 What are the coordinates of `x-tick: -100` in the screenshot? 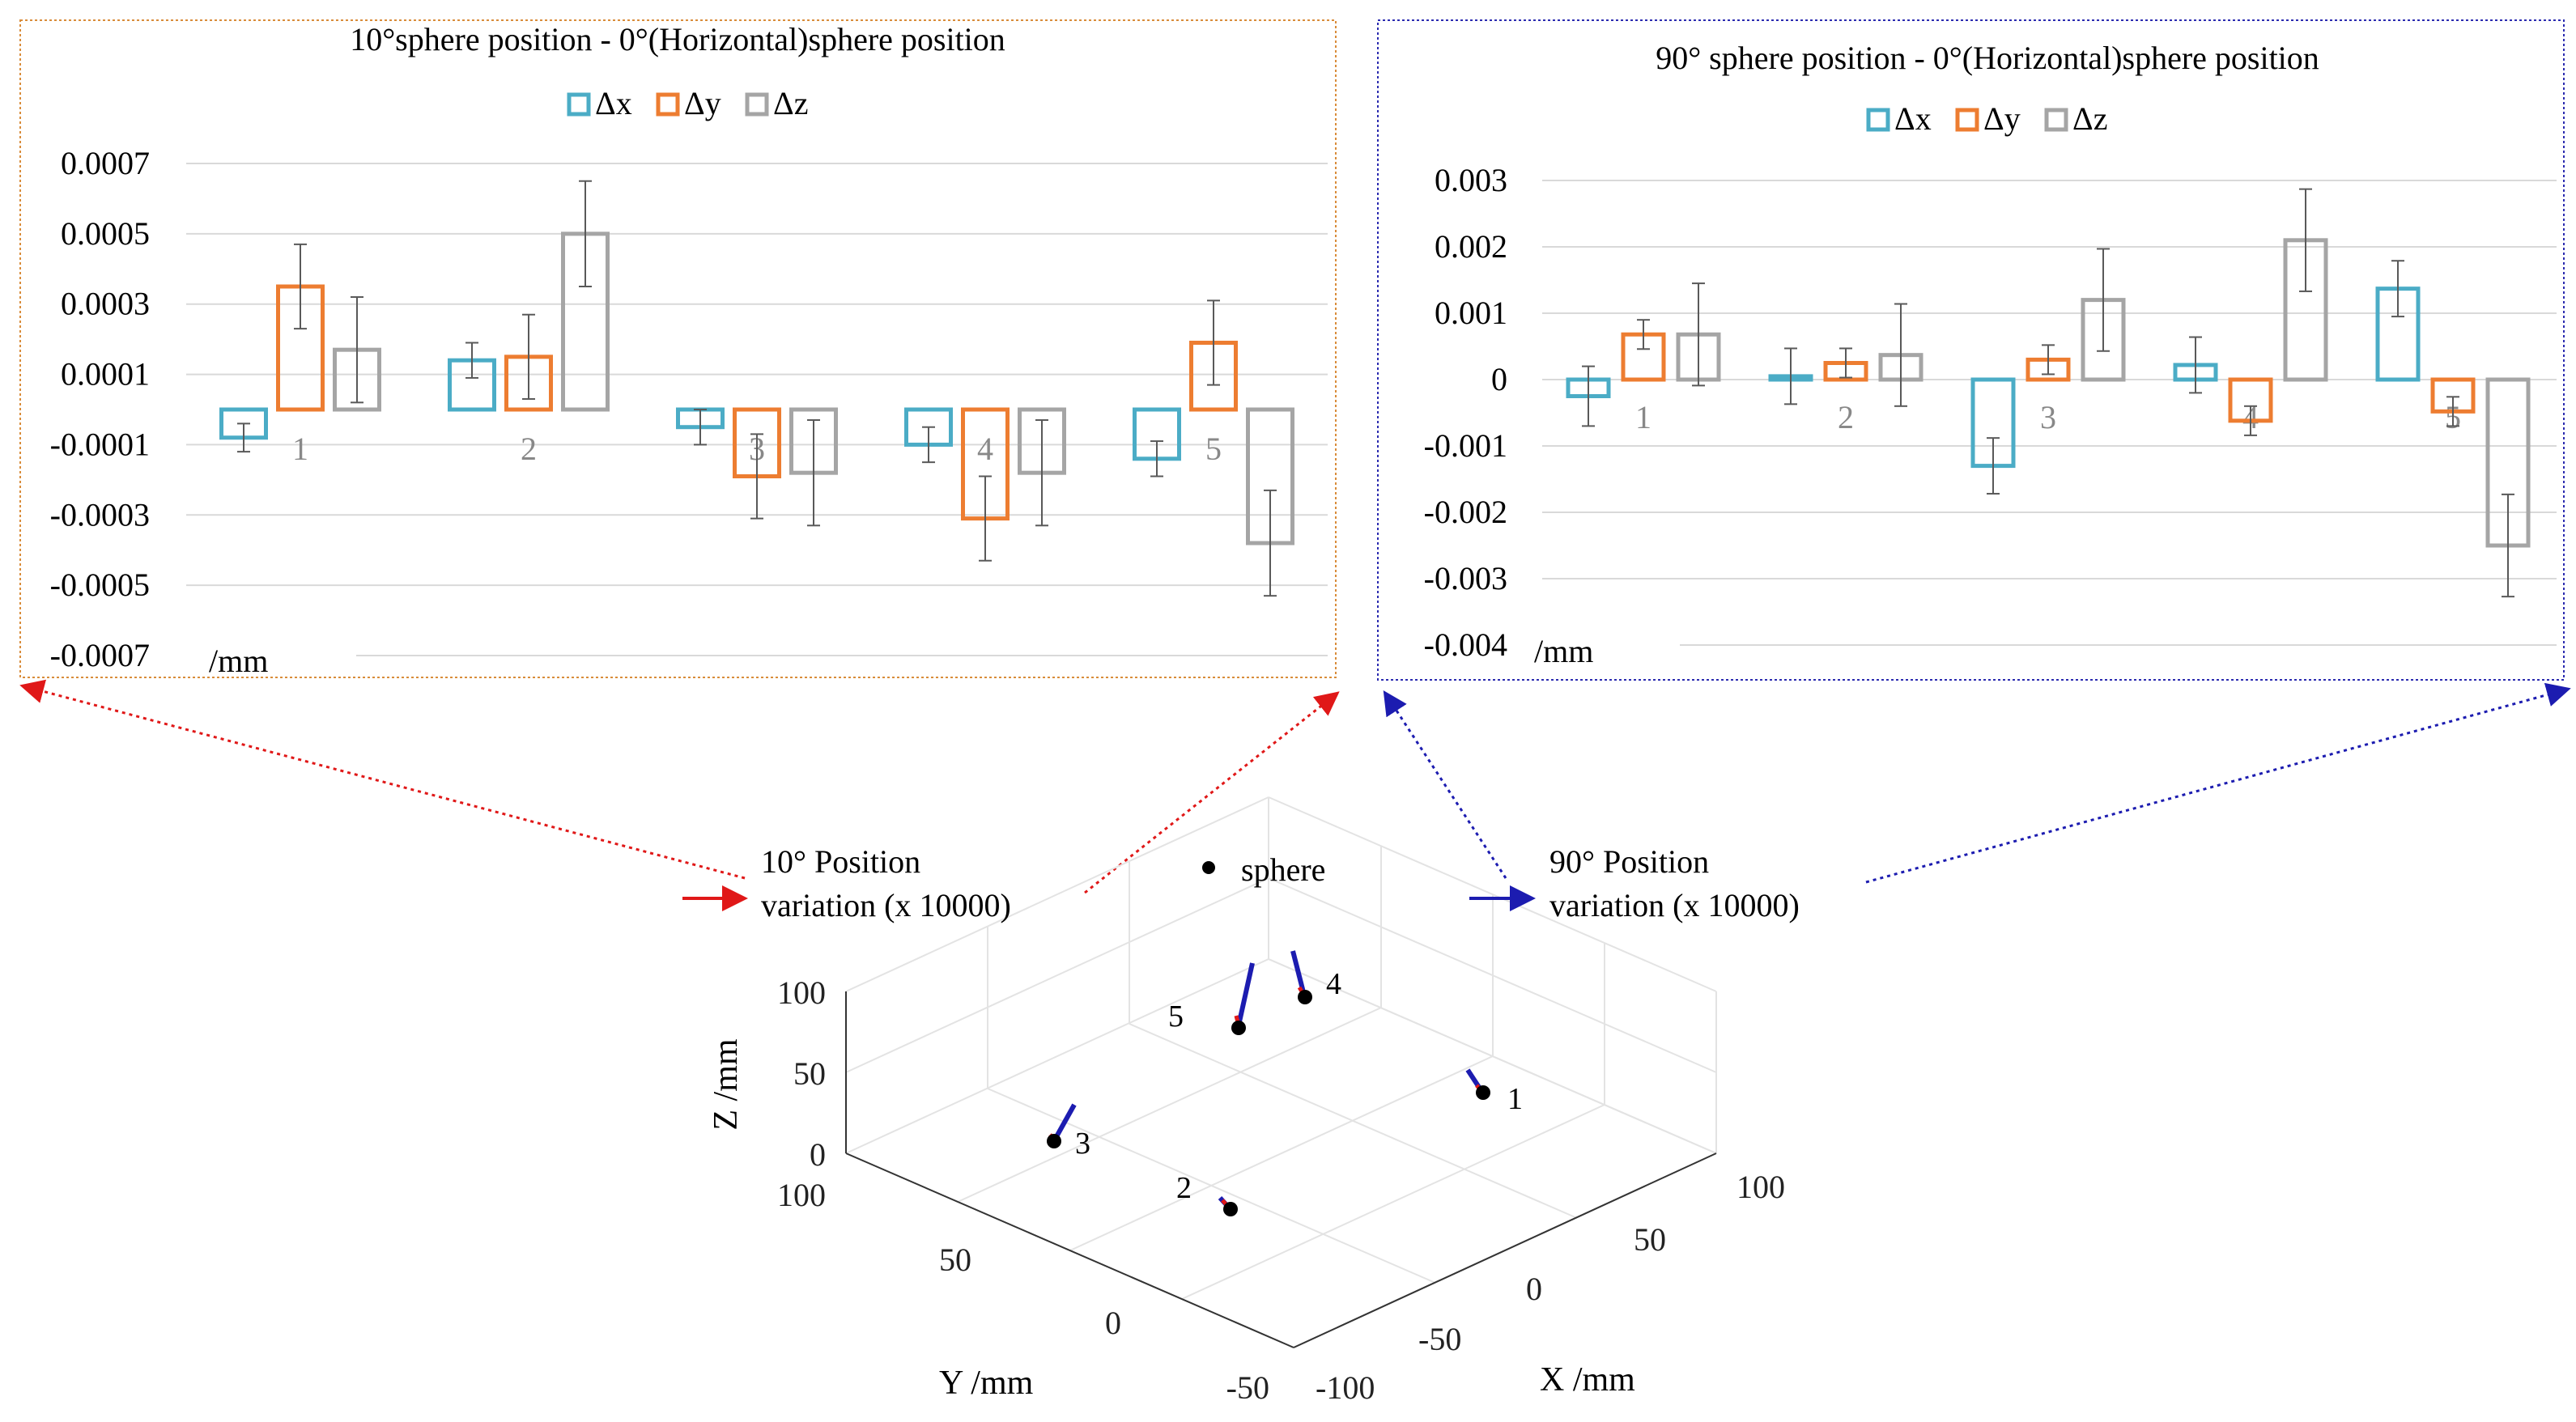 It's located at (1346, 1387).